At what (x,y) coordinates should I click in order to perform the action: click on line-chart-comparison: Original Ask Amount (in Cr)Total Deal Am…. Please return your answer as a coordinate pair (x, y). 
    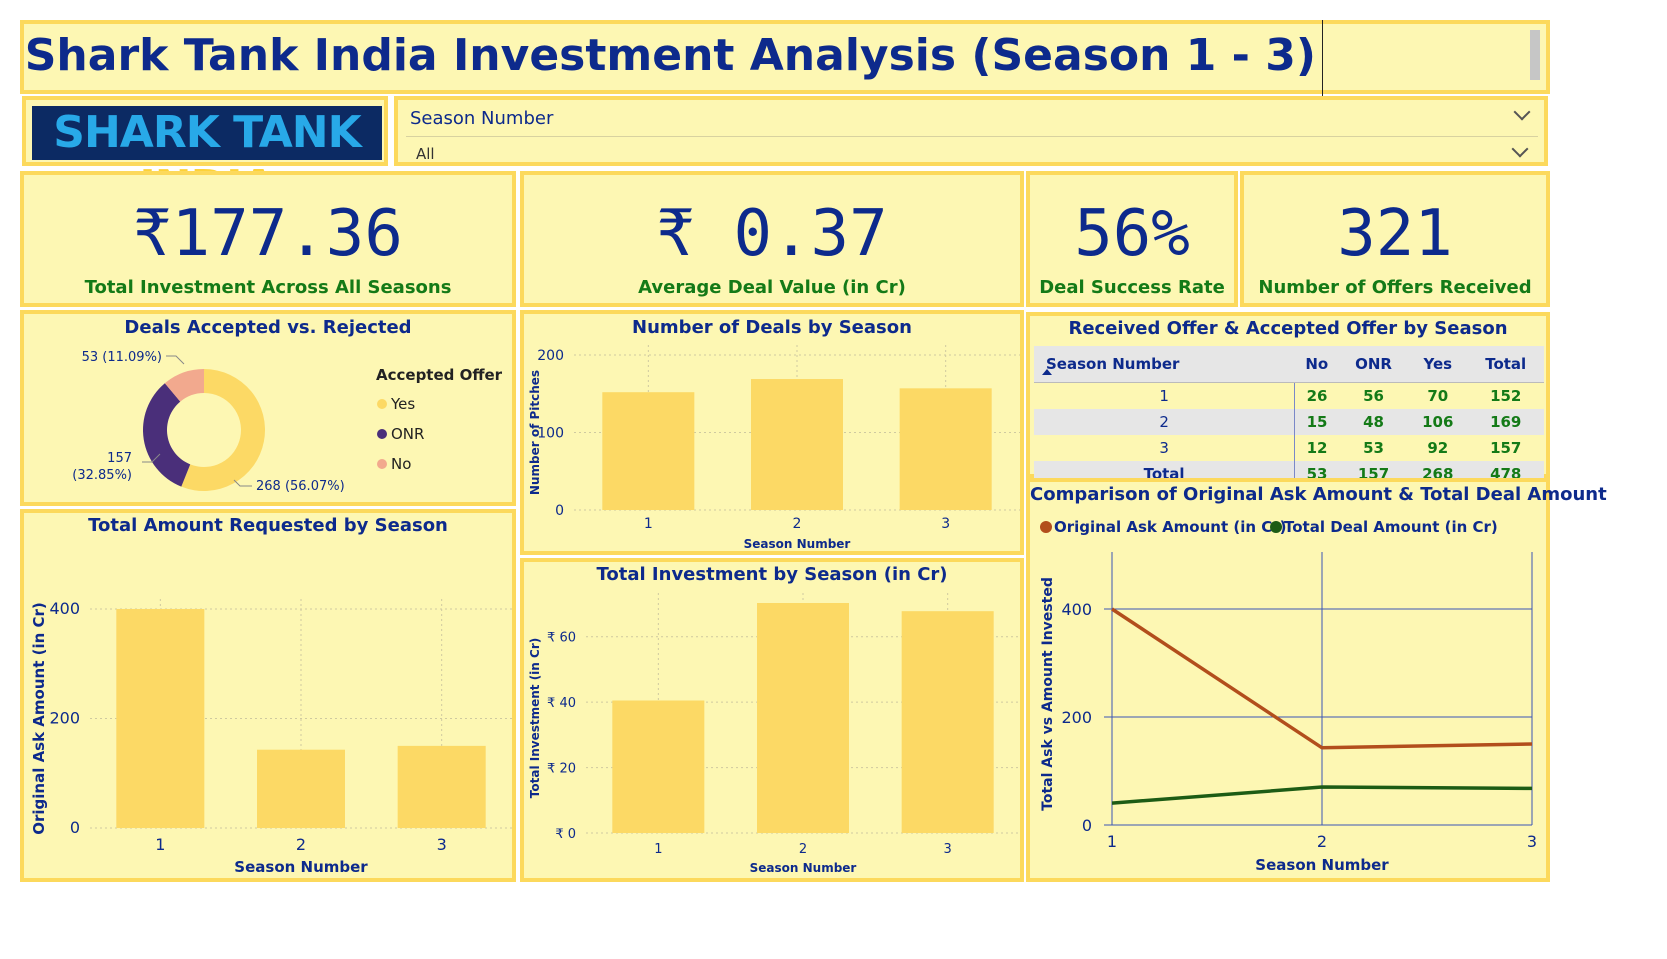
    Looking at the image, I should click on (1288, 696).